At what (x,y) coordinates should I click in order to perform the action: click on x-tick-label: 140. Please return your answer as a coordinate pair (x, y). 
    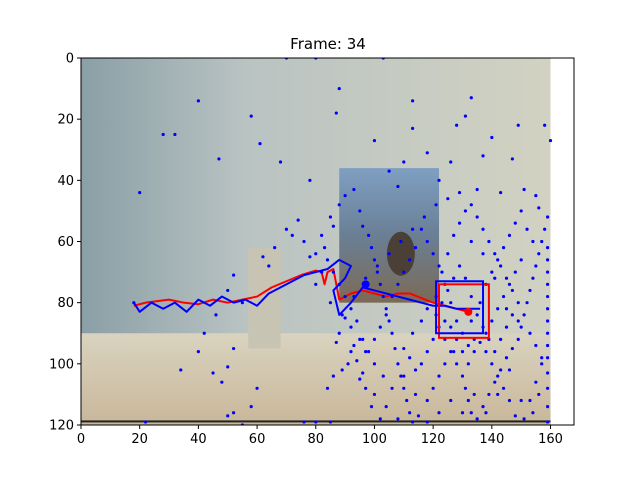
    Looking at the image, I should click on (491, 439).